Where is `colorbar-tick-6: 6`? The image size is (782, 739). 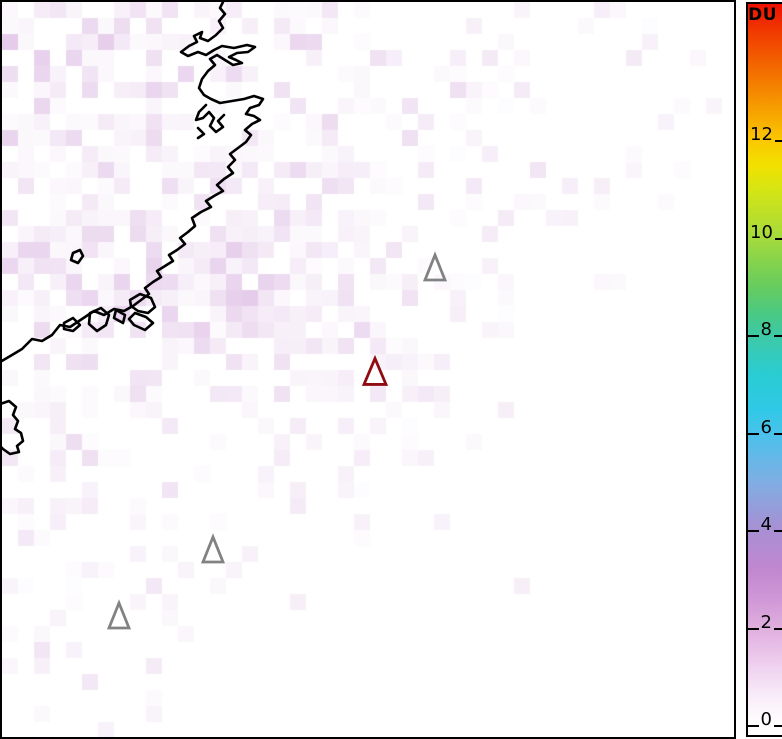
colorbar-tick-6: 6 is located at coordinates (765, 427).